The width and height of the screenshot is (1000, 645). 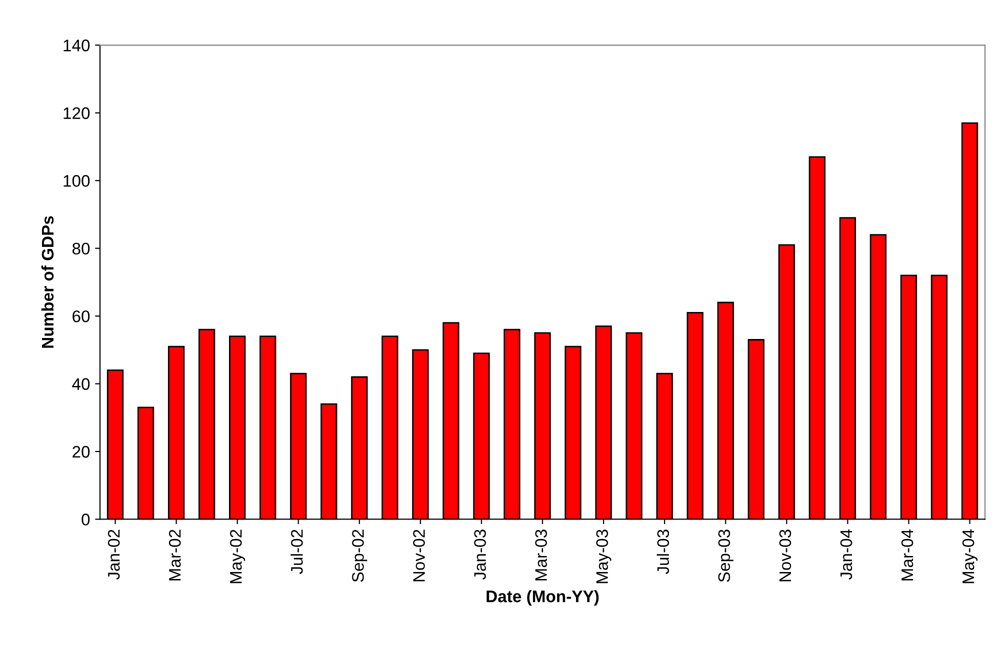 I want to click on y-tick-label: 120, so click(x=77, y=113).